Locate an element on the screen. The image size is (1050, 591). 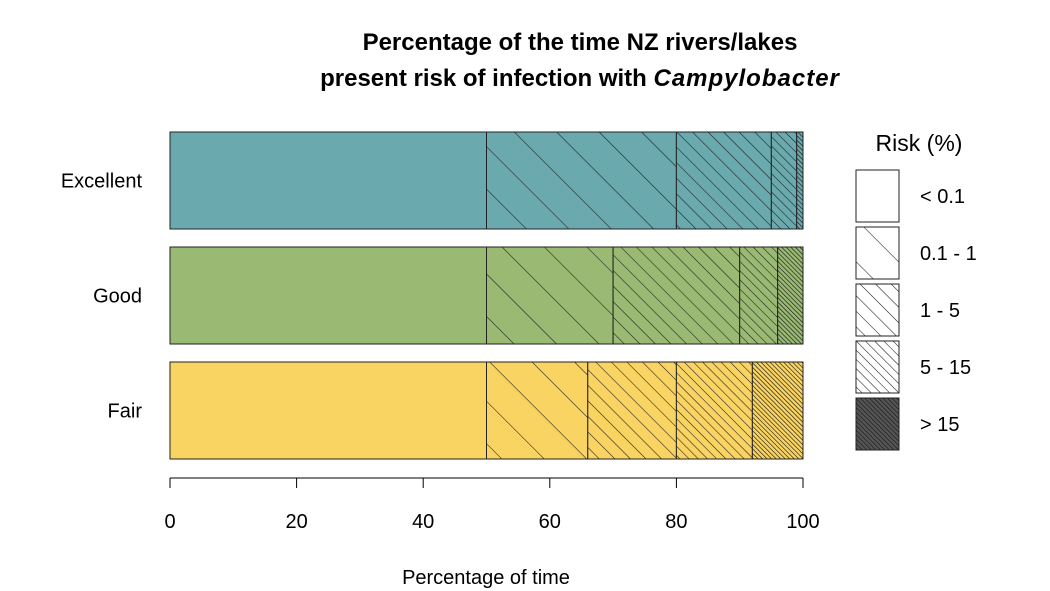
x-tick-label-80: 80 is located at coordinates (676, 522).